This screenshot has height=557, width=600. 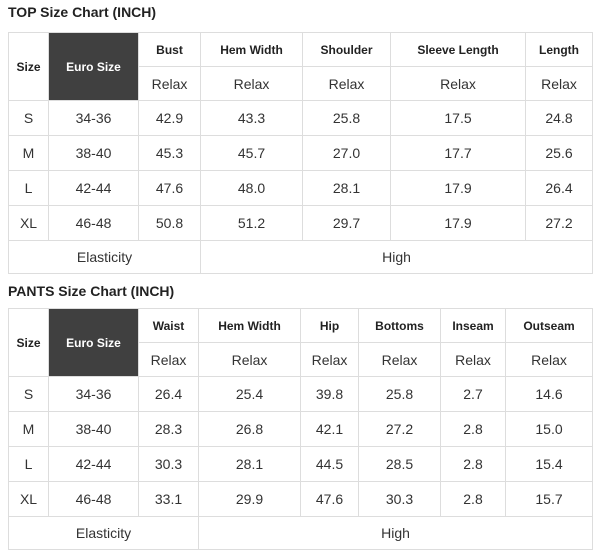 What do you see at coordinates (169, 118) in the screenshot?
I see `data-cell: 42.9` at bounding box center [169, 118].